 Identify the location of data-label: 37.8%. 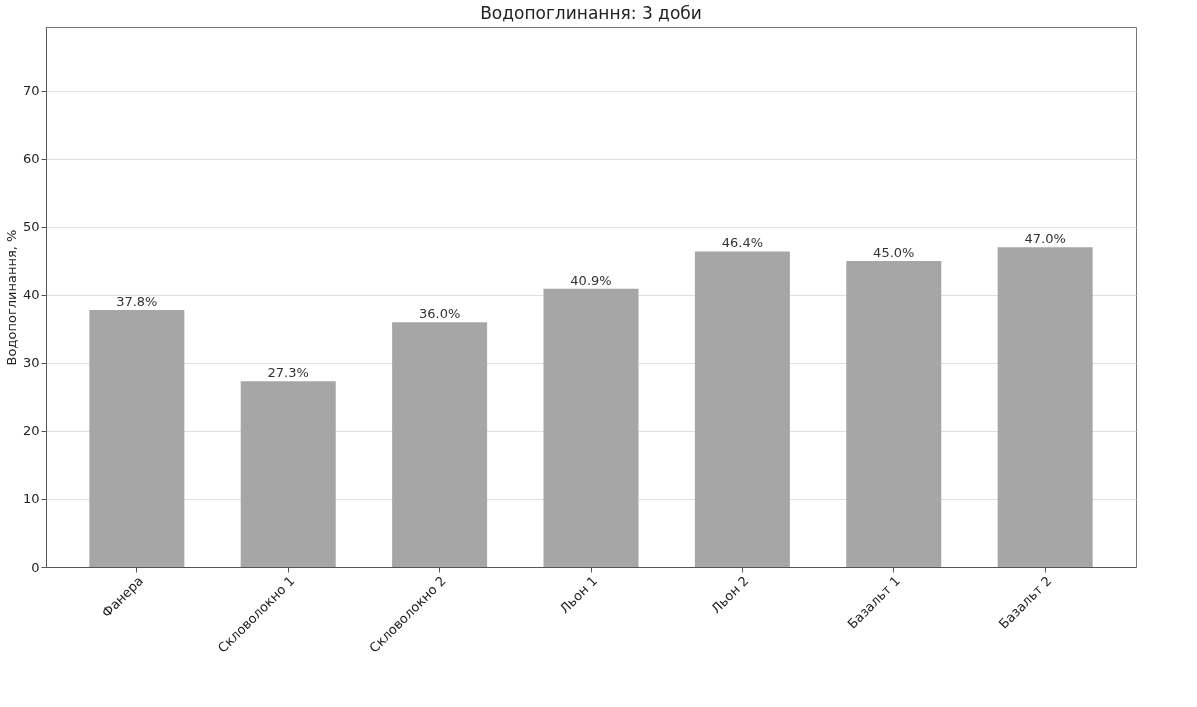
(137, 301).